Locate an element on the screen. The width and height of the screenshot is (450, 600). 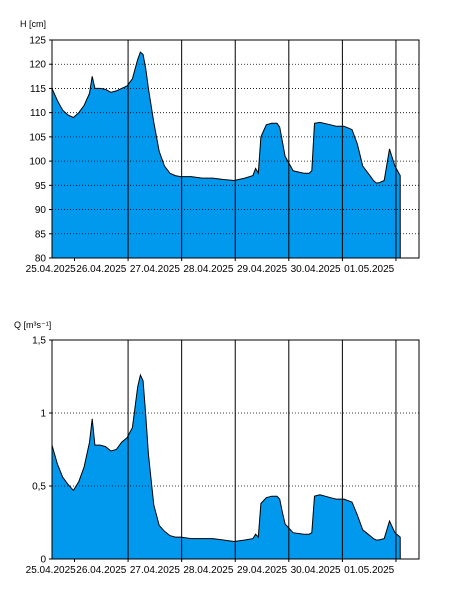
water-level-unit-label: H [cm] is located at coordinates (33, 24).